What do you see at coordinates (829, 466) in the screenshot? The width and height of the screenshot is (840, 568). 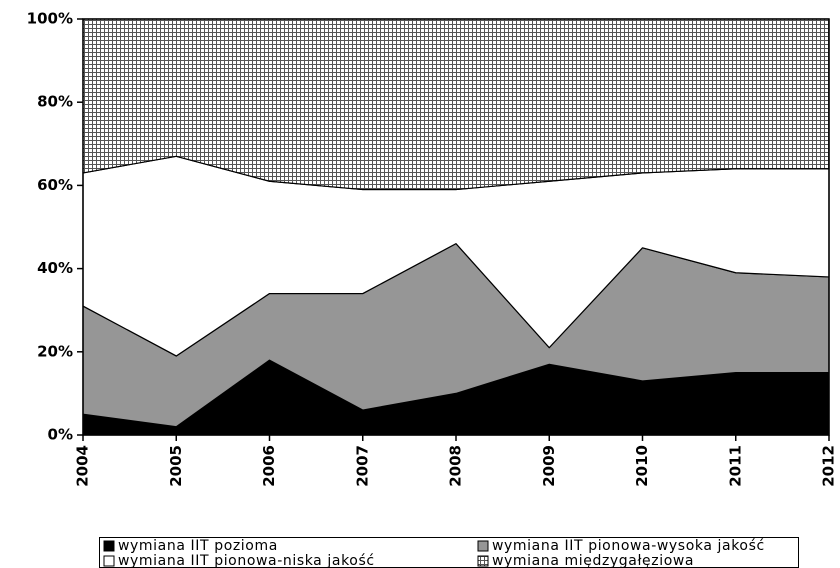 I see `x-tick-label: 2012` at bounding box center [829, 466].